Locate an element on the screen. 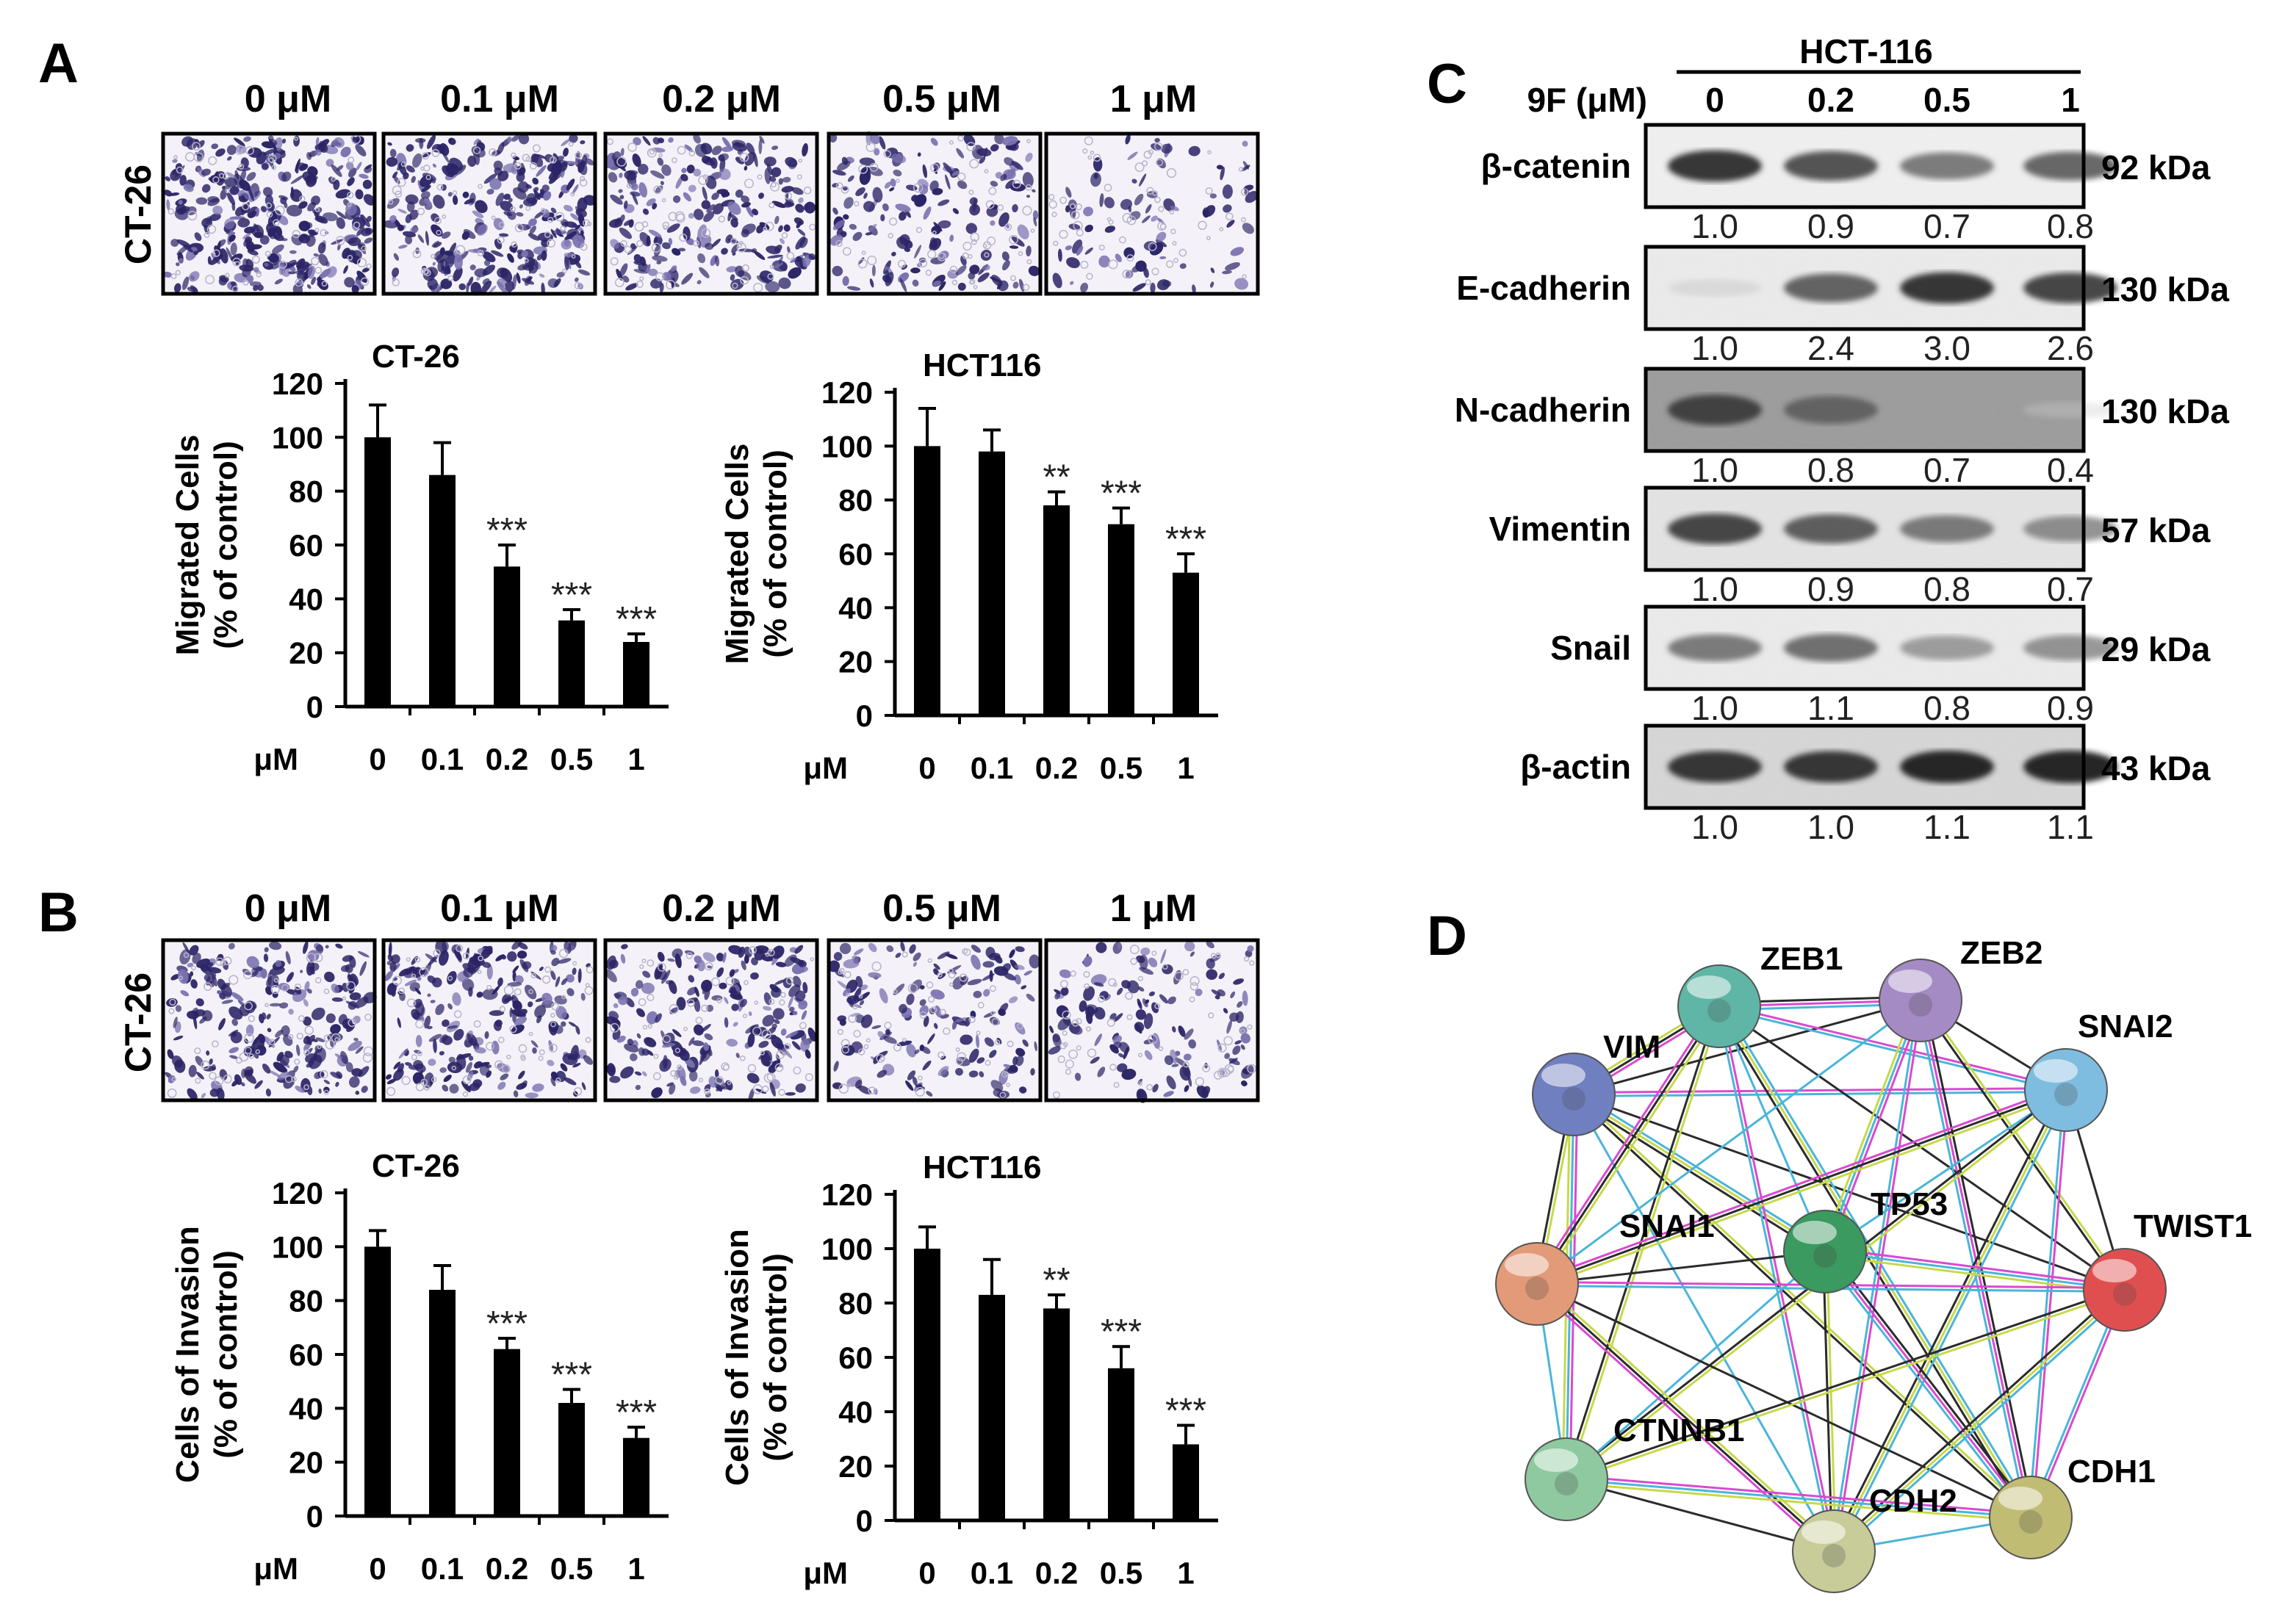  y-tick-label: 80 is located at coordinates (855, 500).